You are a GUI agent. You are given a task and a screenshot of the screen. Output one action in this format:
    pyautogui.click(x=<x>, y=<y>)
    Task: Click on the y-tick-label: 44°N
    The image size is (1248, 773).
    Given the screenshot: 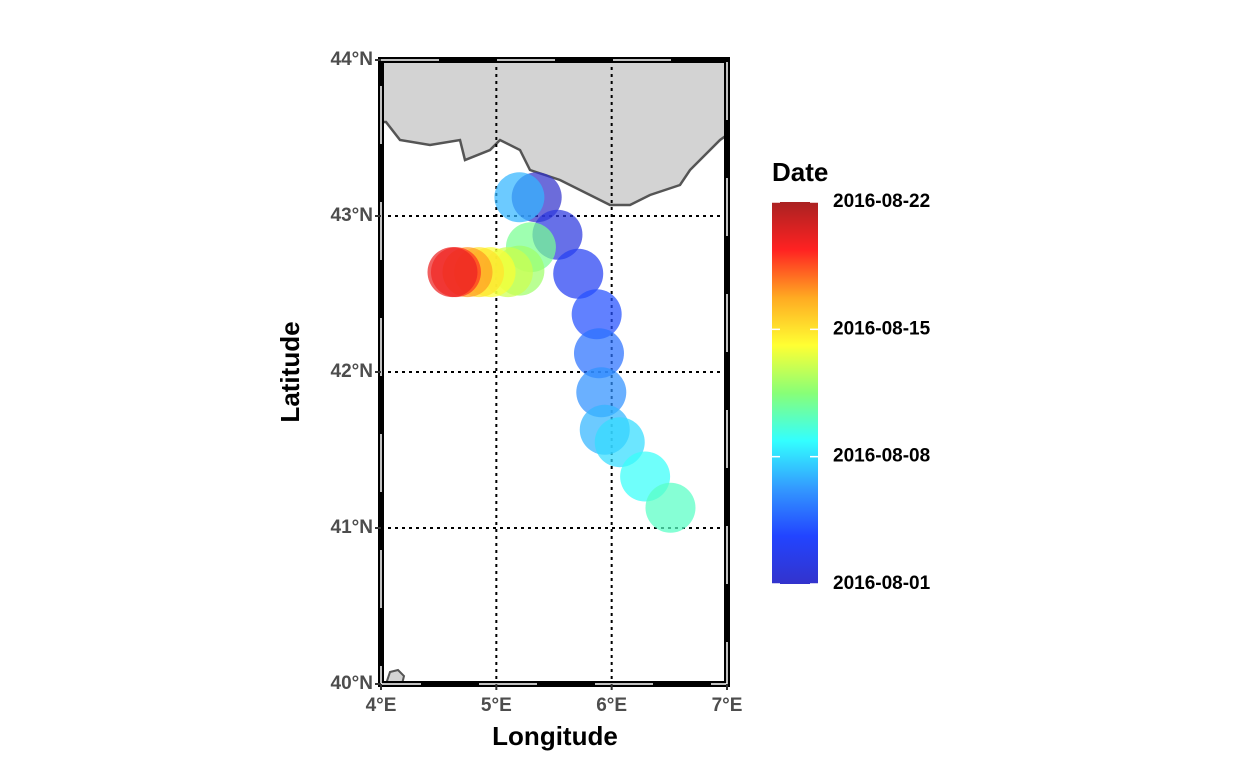 What is the action you would take?
    pyautogui.click(x=352, y=59)
    